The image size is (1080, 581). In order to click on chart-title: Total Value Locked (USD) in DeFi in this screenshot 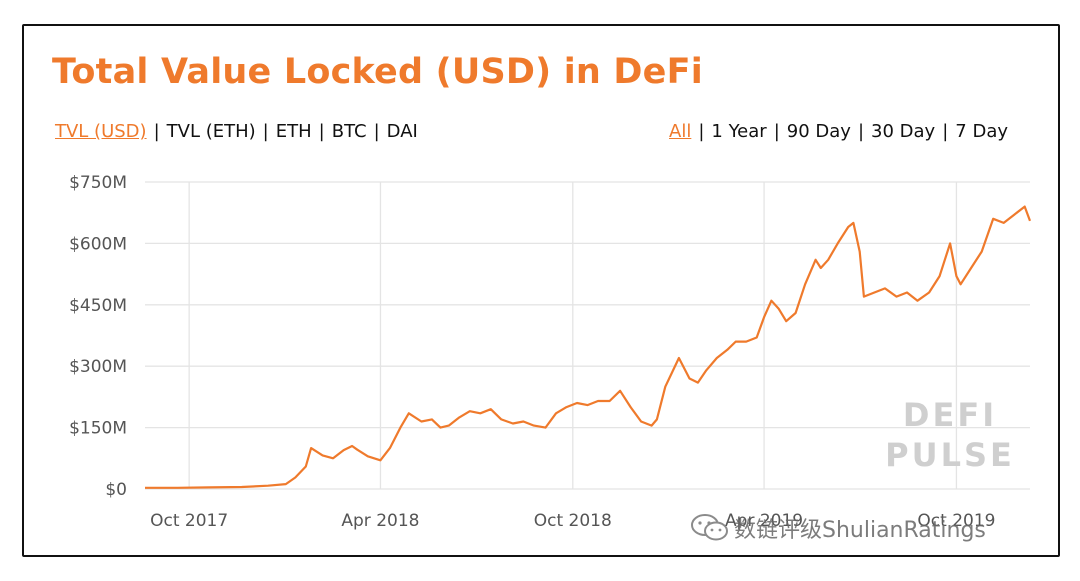, I will do `click(377, 72)`.